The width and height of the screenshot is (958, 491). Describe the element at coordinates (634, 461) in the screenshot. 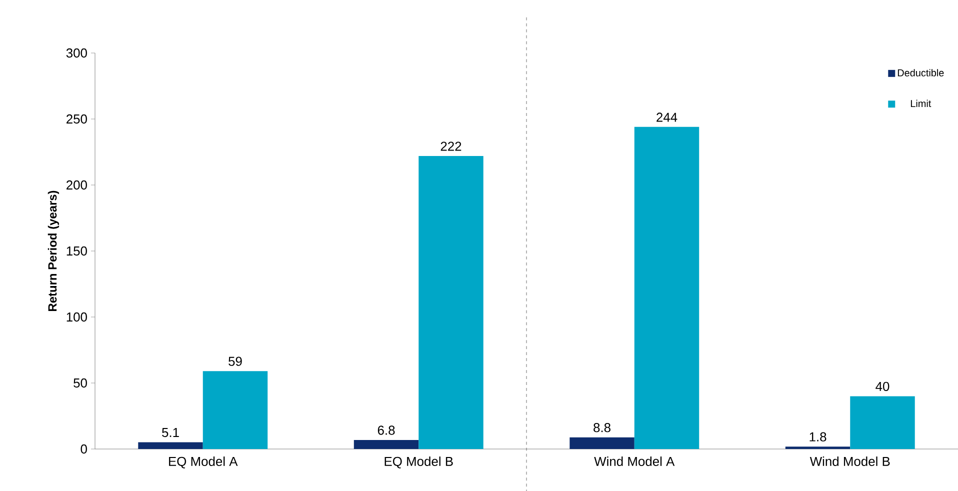

I see `x-tick-label: Wind Model A` at that location.